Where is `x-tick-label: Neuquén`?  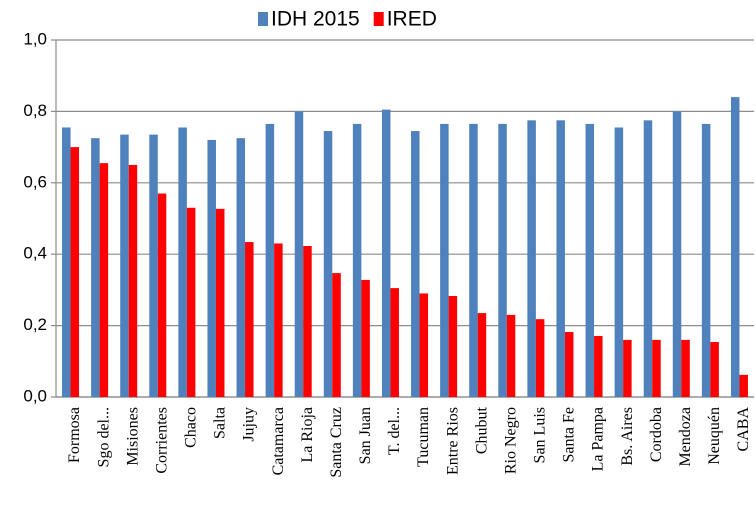 x-tick-label: Neuquén is located at coordinates (714, 436).